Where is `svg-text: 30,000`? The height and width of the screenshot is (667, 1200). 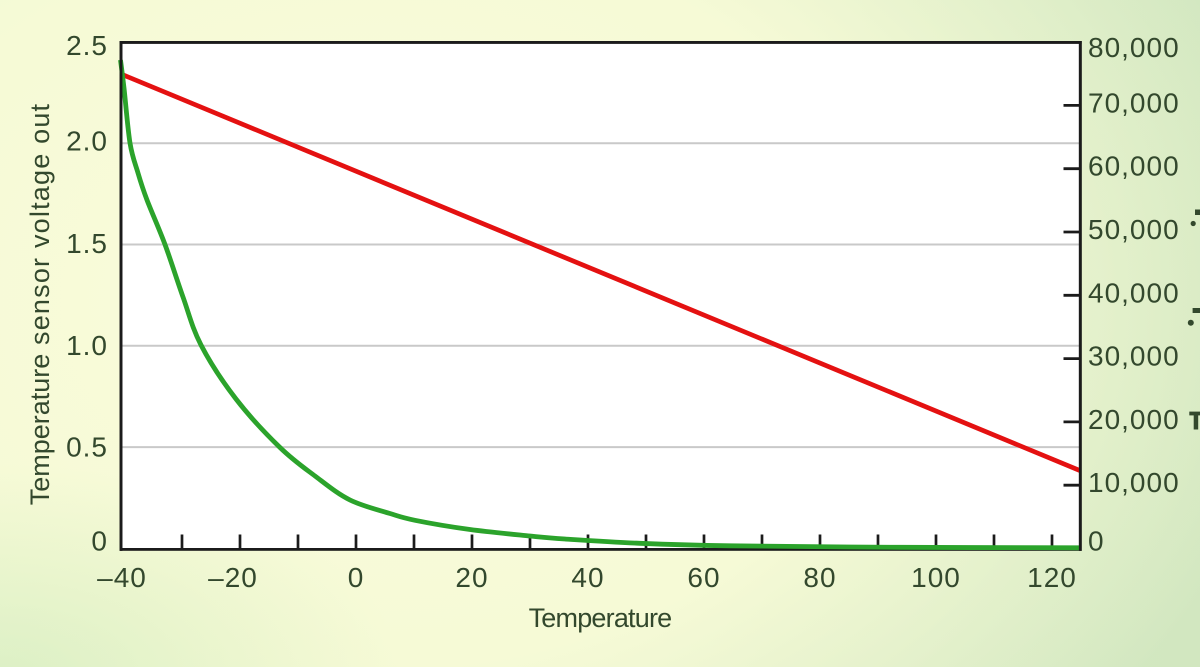
svg-text: 30,000 is located at coordinates (1134, 356).